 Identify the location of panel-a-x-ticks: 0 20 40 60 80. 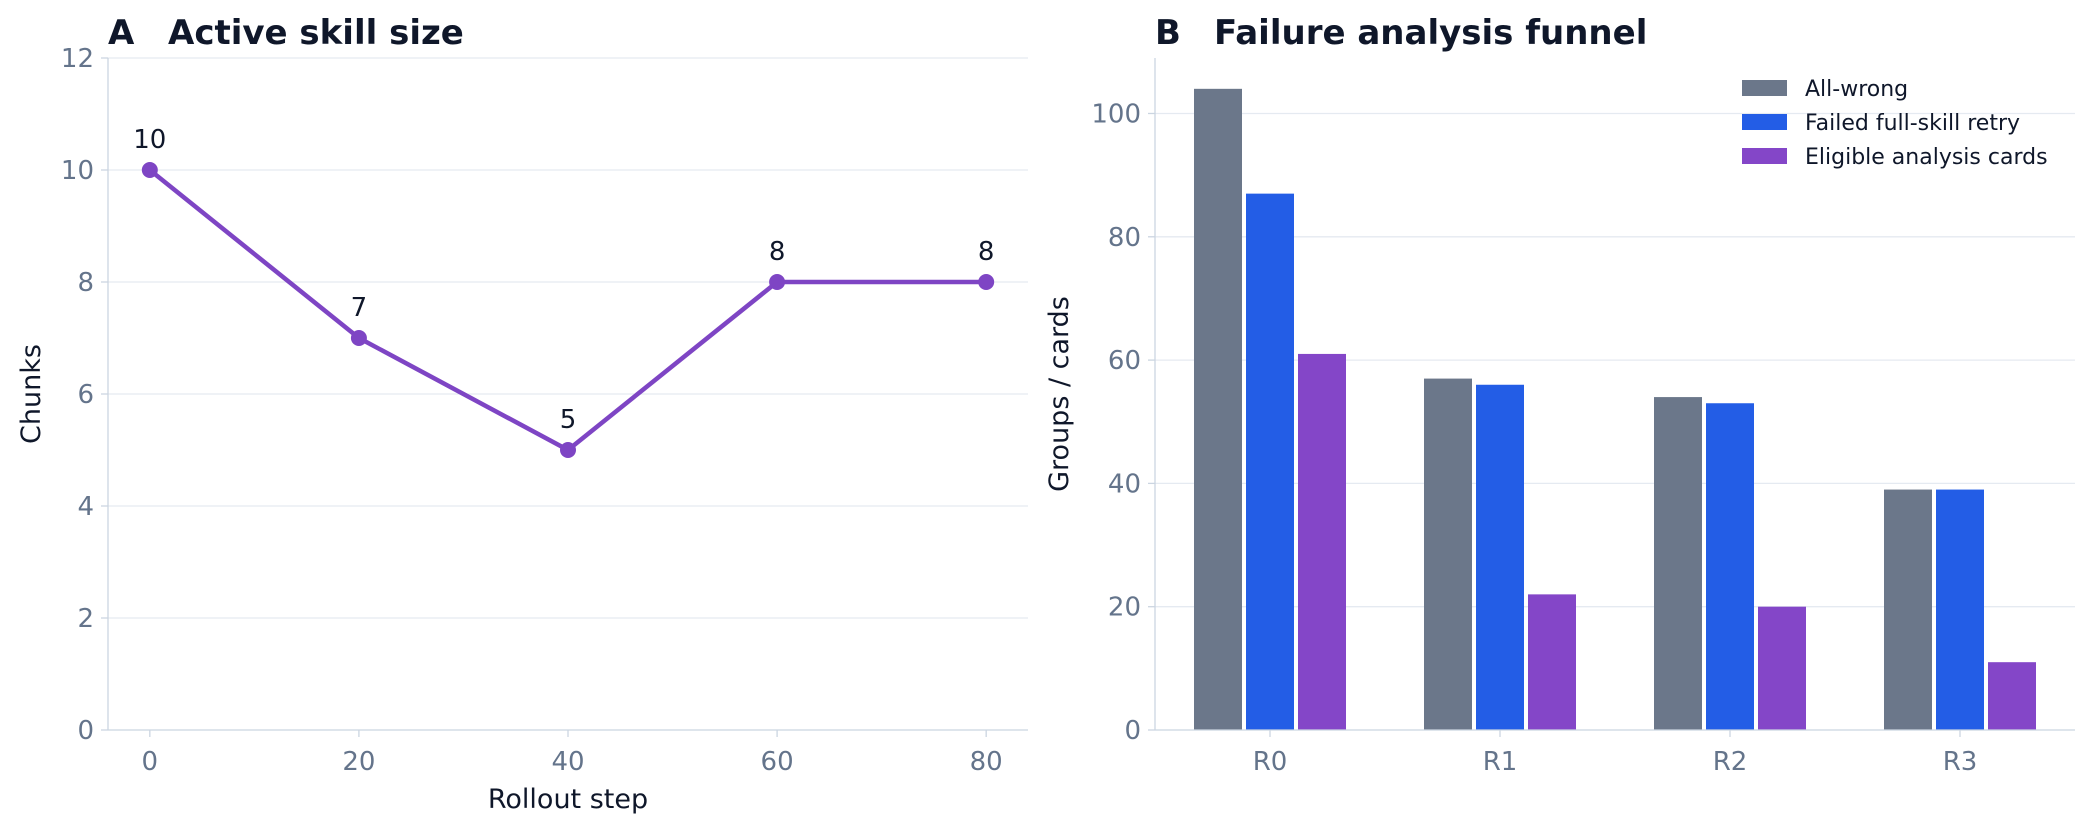
(572, 753).